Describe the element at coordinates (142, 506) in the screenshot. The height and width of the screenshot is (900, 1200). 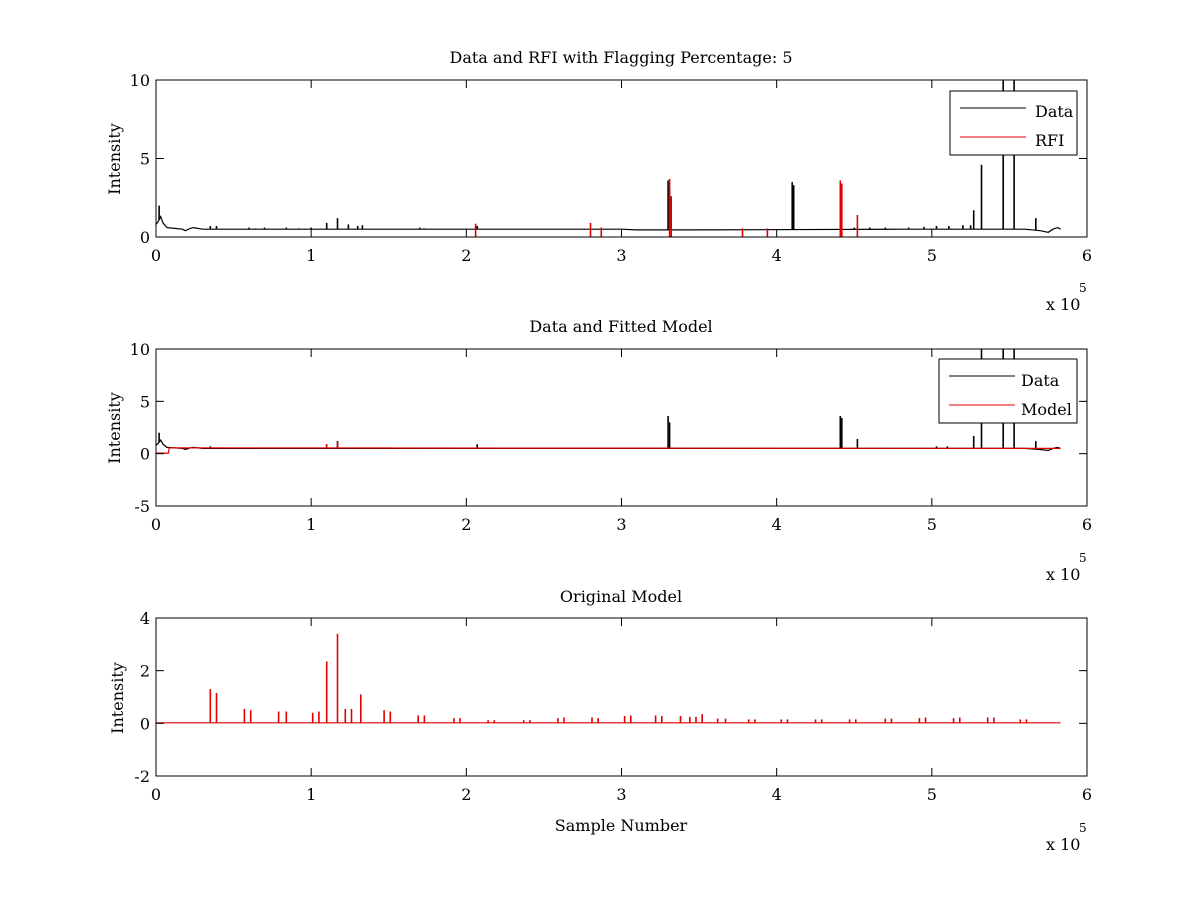
I see `y-tick-label: -5` at that location.